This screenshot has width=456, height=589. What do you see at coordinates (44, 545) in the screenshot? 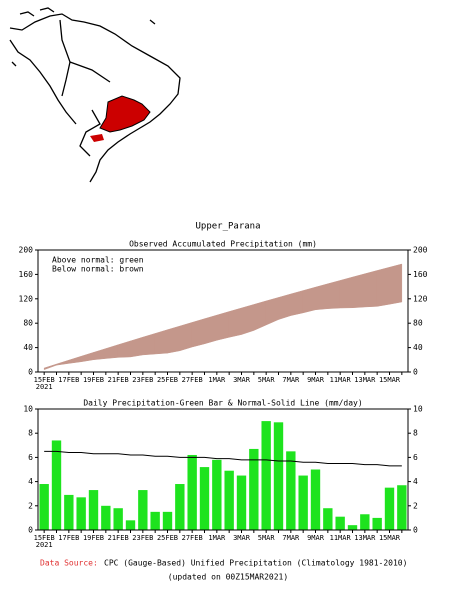
I see `x-year-label: 2021` at bounding box center [44, 545].